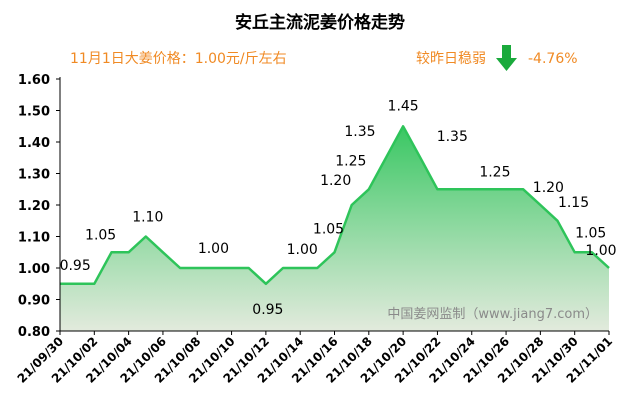  I want to click on down-arrow-icon, so click(506, 58).